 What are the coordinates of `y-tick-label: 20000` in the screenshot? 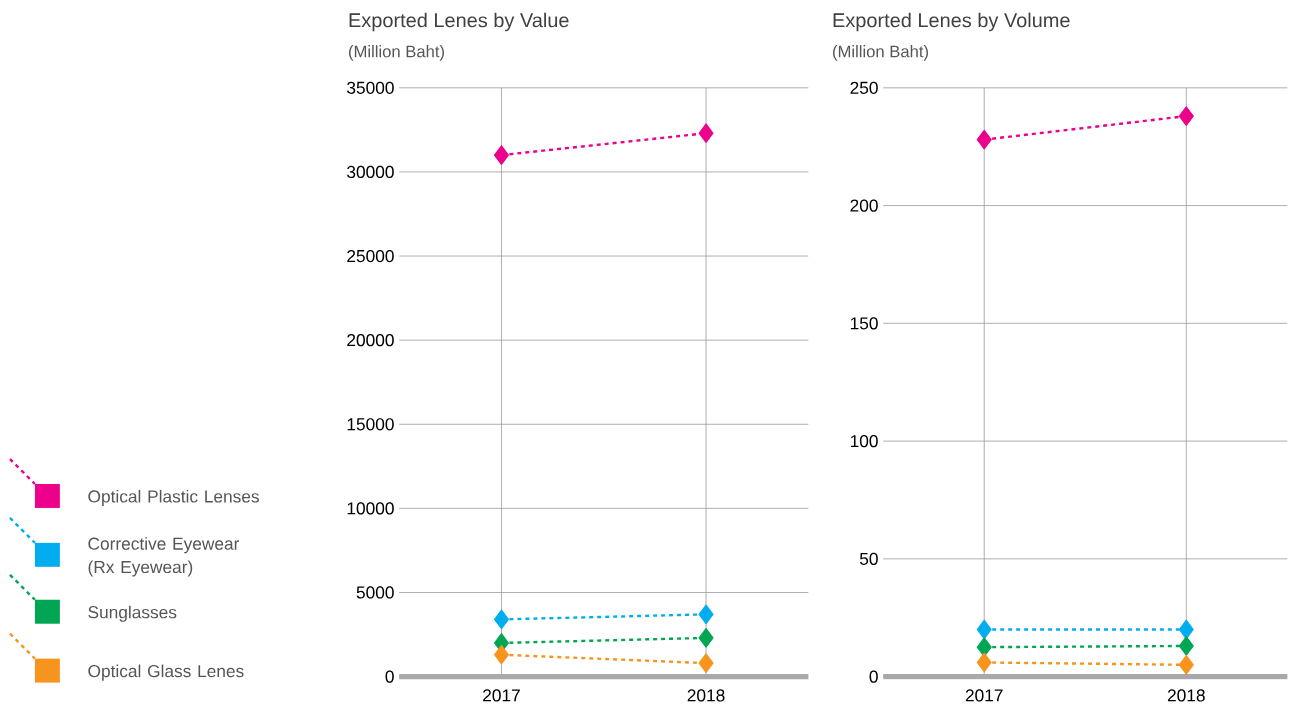 It's located at (370, 340).